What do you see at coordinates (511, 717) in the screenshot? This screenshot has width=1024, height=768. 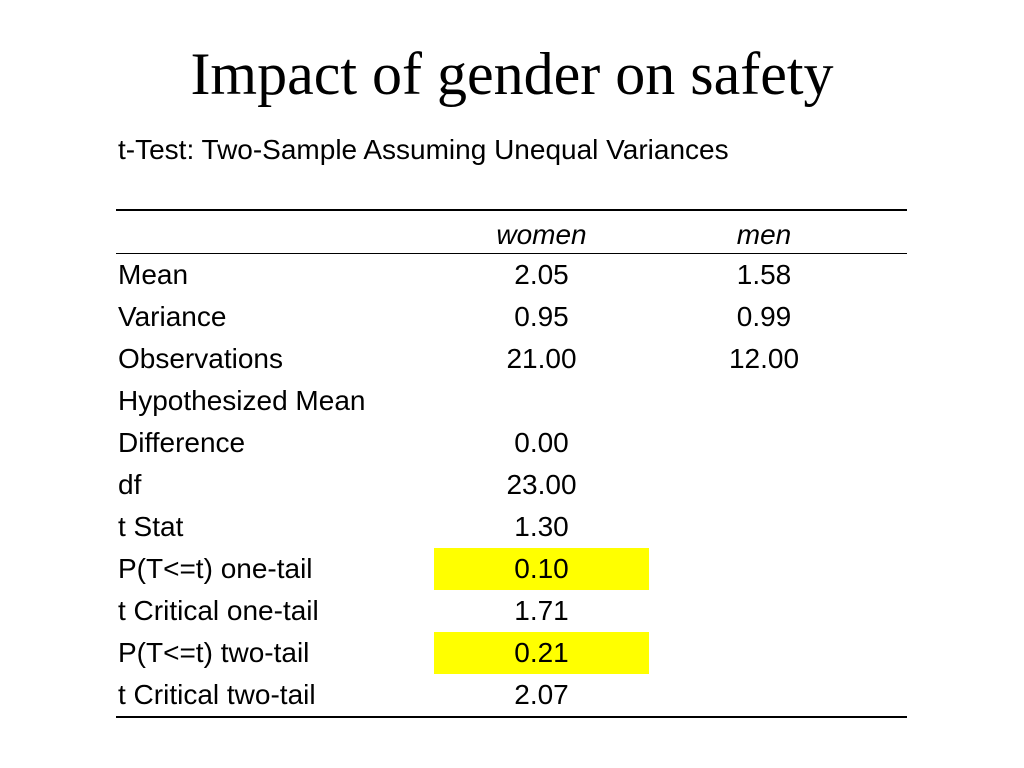 I see `table-bottom-rule` at bounding box center [511, 717].